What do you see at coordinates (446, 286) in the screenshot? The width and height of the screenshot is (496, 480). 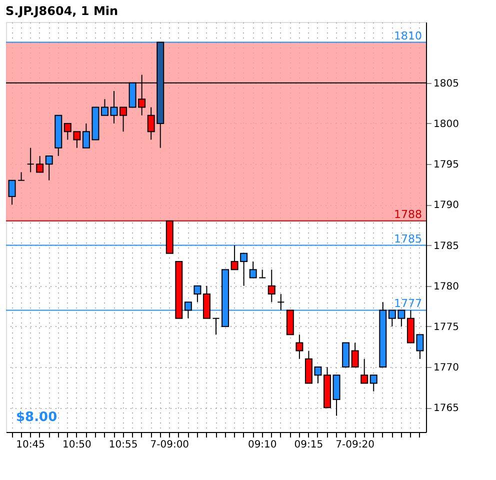 I see `y-tick-label: 1780` at bounding box center [446, 286].